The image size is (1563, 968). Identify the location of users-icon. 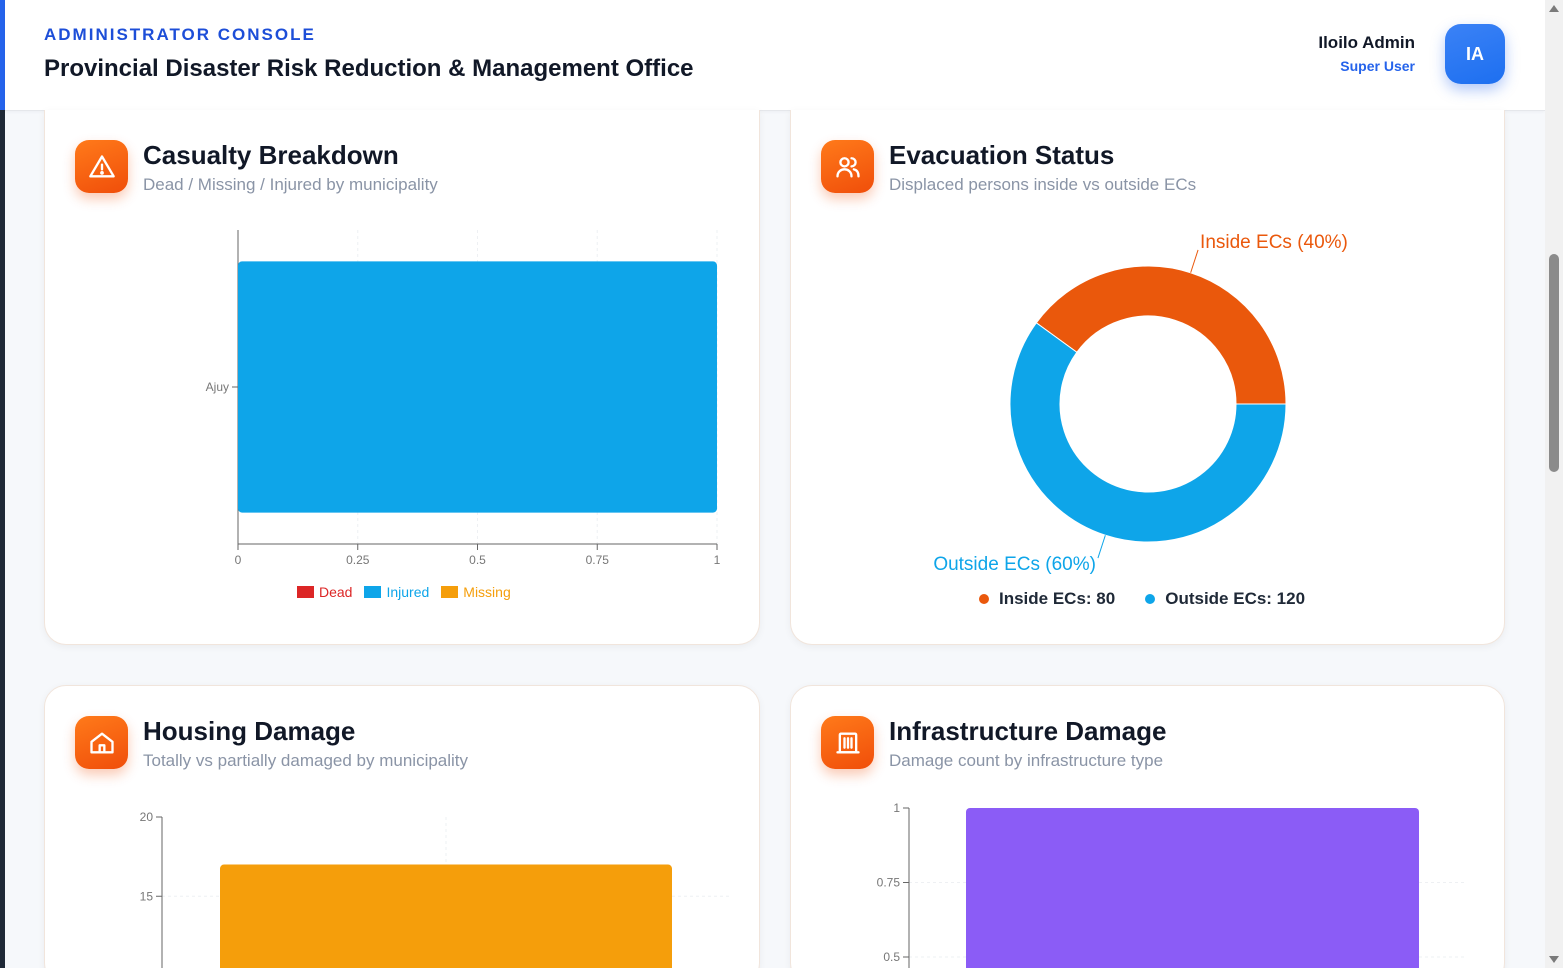
(847, 166).